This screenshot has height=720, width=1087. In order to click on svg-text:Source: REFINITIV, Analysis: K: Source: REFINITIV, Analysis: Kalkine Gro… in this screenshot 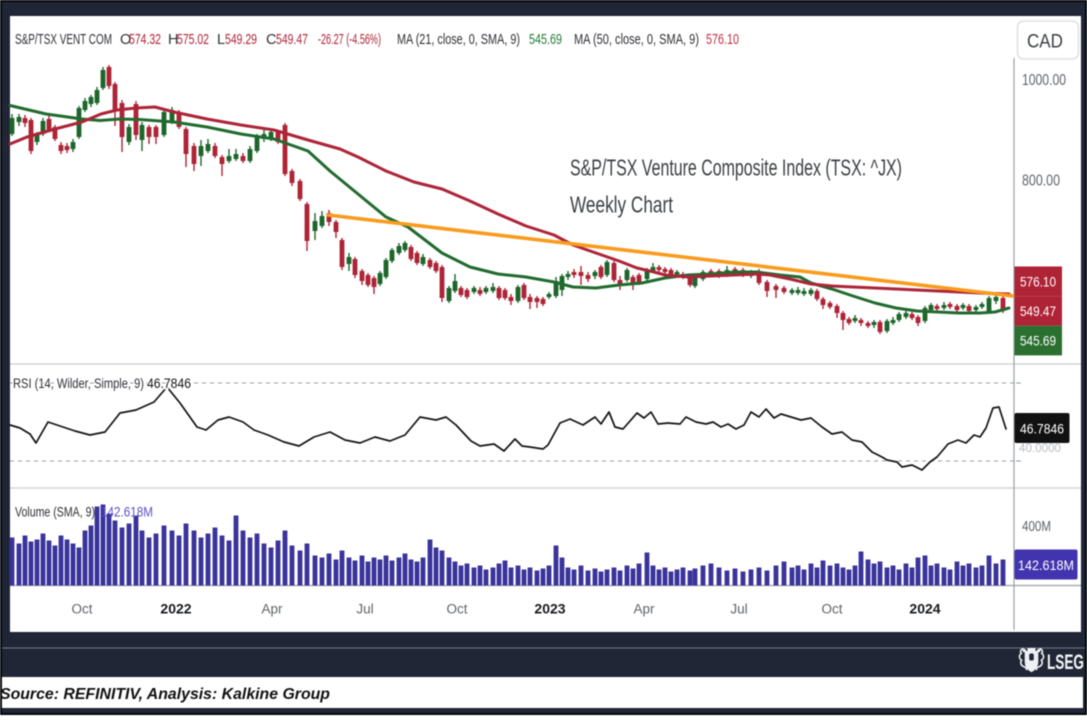, I will do `click(165, 694)`.